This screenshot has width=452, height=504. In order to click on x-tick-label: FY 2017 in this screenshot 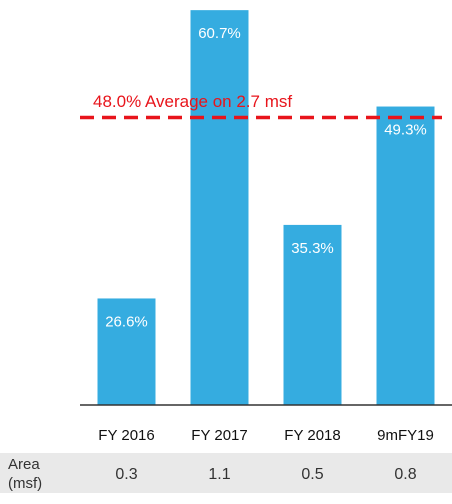, I will do `click(219, 435)`.